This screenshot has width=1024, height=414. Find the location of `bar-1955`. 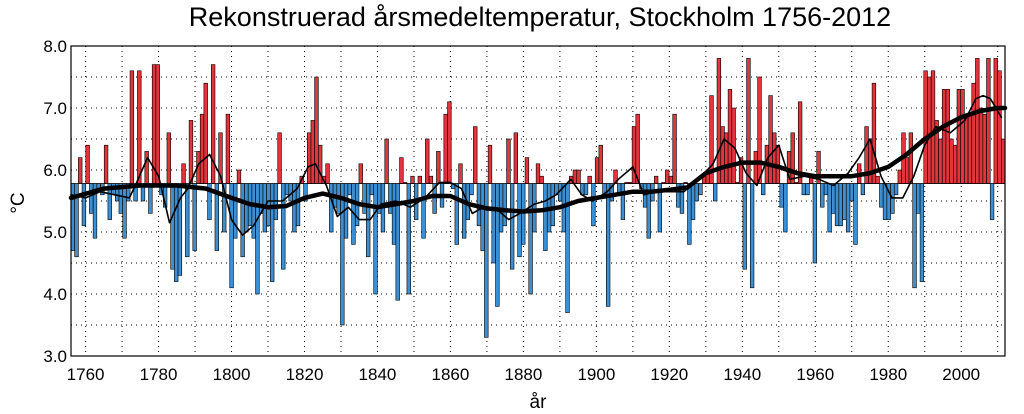

bar-1955 is located at coordinates (807, 189).